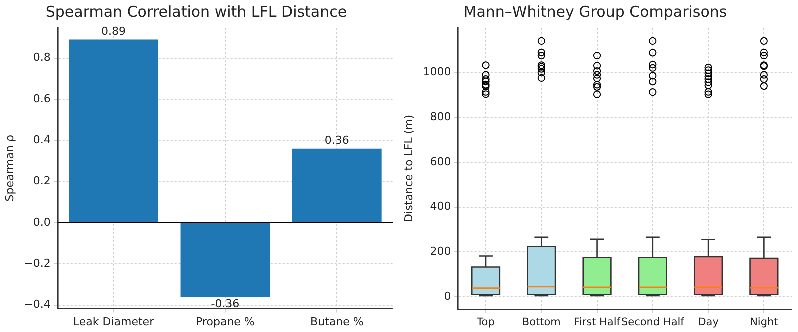 The width and height of the screenshot is (798, 332). I want to click on x-tick-label: Bottom, so click(541, 322).